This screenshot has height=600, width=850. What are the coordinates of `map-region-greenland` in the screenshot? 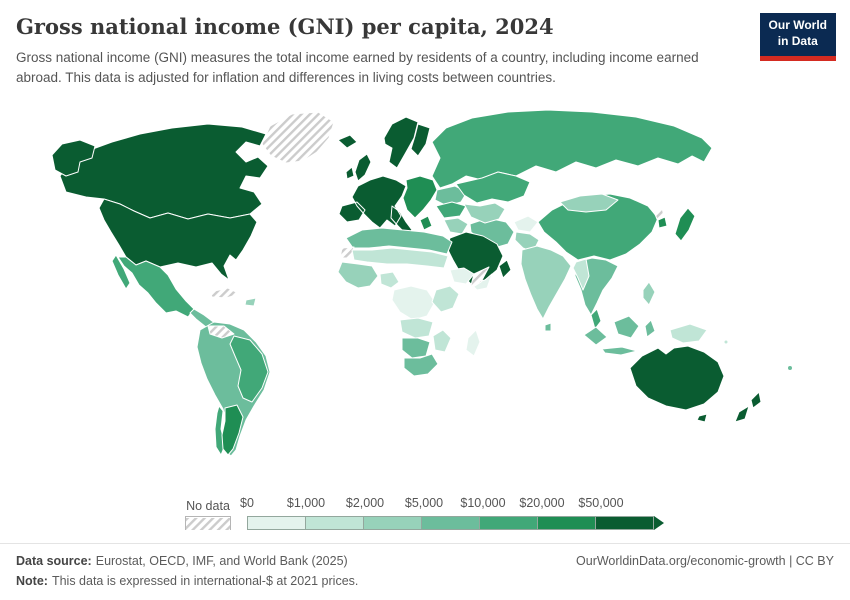 It's located at (298, 137).